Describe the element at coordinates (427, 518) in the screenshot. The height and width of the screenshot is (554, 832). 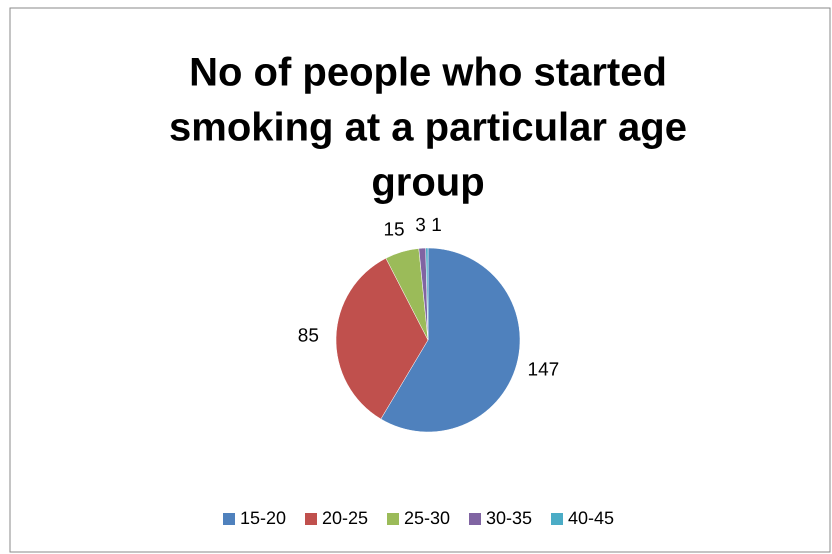
I see `legend-label: 25-30` at that location.